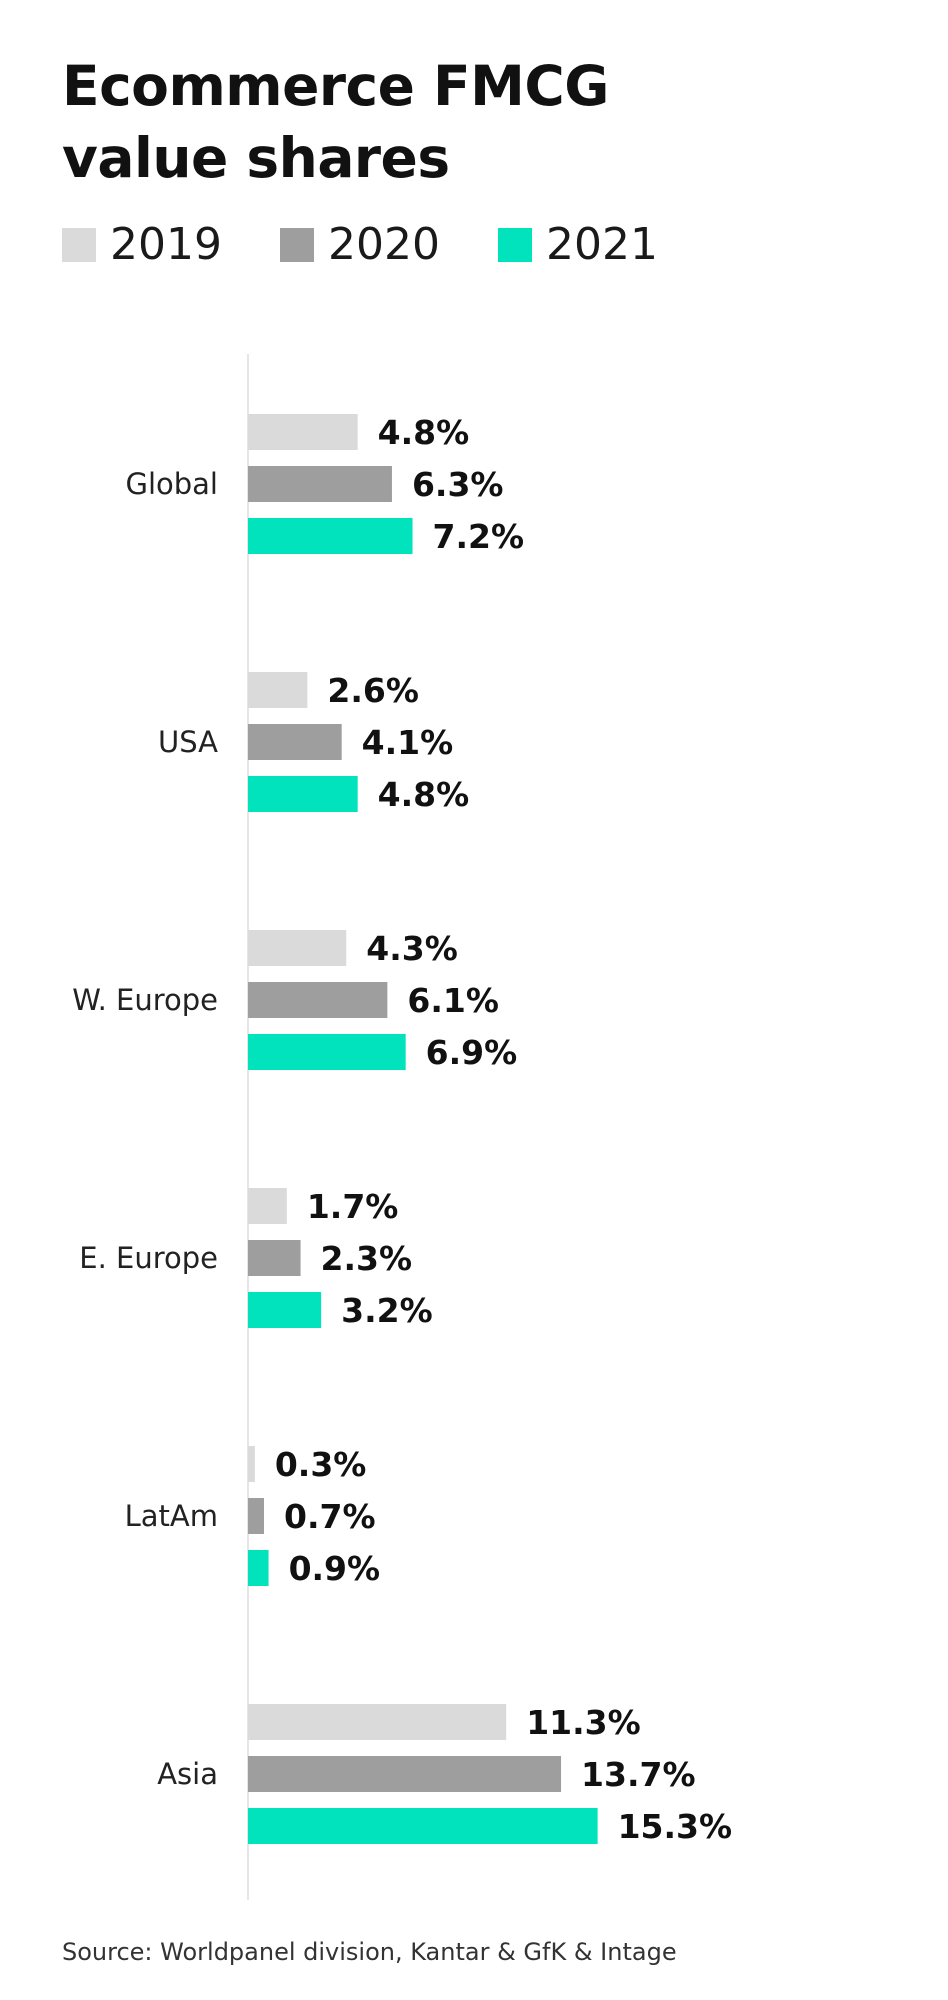 The height and width of the screenshot is (2000, 948). I want to click on chart-title: Ecommerce FMCG value shares, so click(335, 122).